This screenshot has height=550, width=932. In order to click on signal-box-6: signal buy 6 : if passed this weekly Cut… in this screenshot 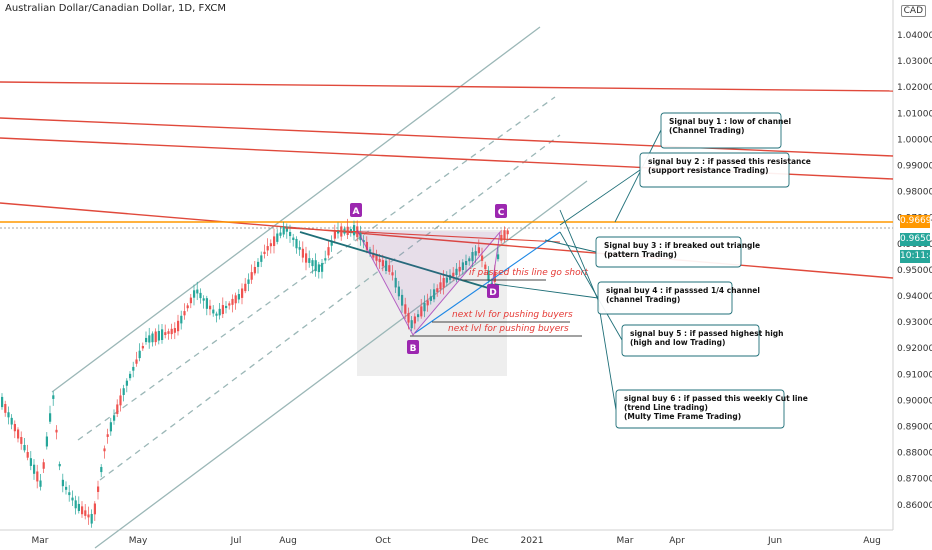, I will do `click(711, 409)`.